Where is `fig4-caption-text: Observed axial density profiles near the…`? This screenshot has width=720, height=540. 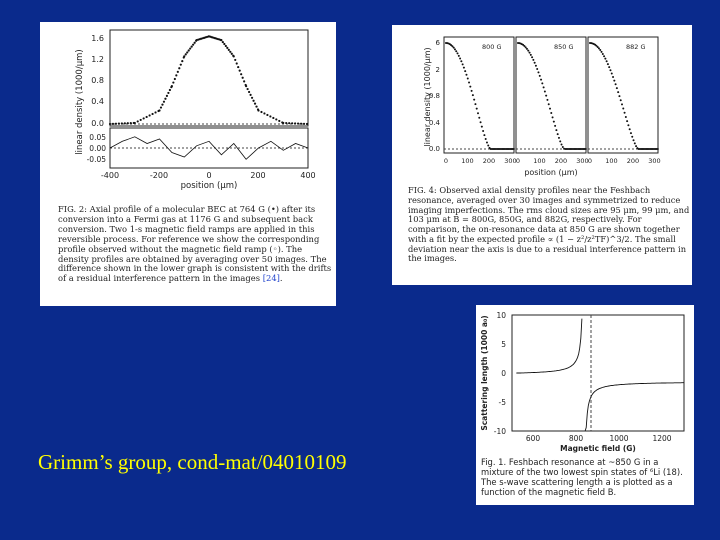 fig4-caption-text: Observed axial density profiles near the… is located at coordinates (549, 225).